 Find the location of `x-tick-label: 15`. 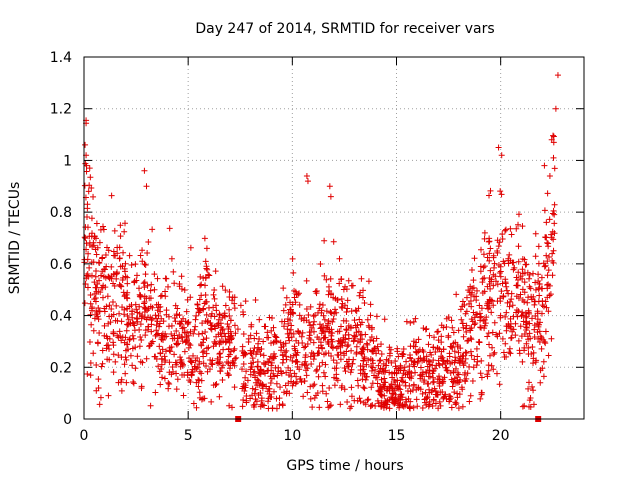

x-tick-label: 15 is located at coordinates (397, 436).